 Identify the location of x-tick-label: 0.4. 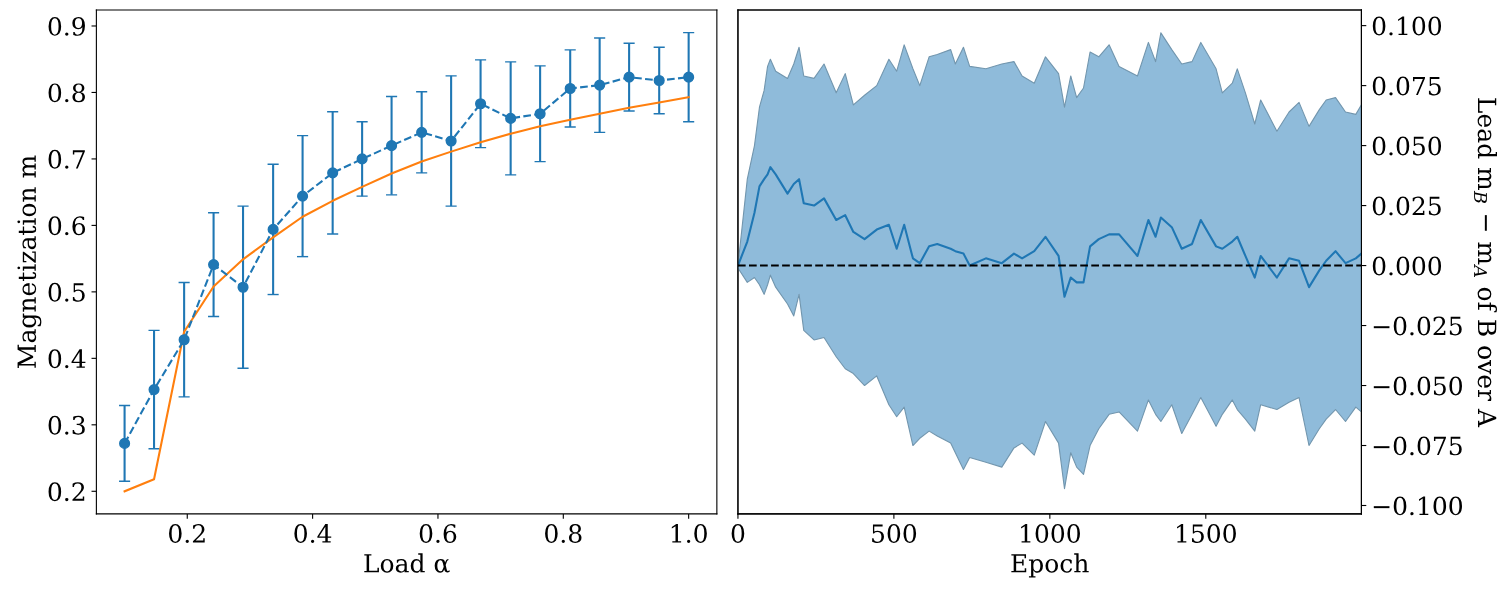
(313, 533).